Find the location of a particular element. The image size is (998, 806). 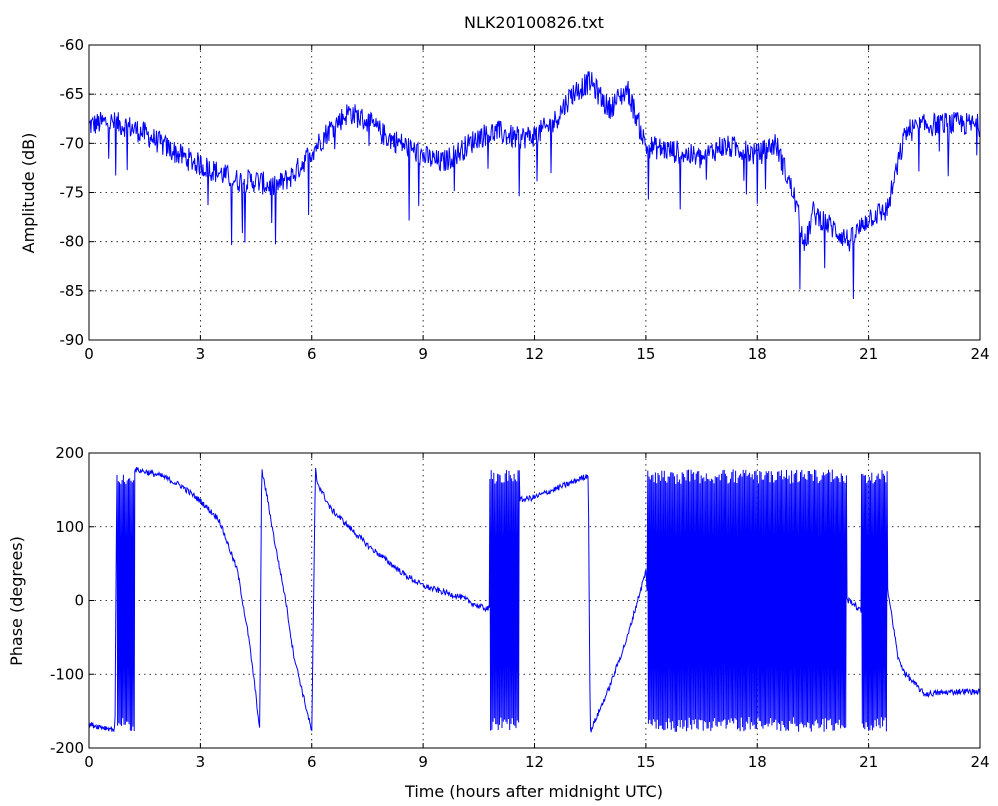

chart-title: NLK20100826.txt is located at coordinates (534, 22).